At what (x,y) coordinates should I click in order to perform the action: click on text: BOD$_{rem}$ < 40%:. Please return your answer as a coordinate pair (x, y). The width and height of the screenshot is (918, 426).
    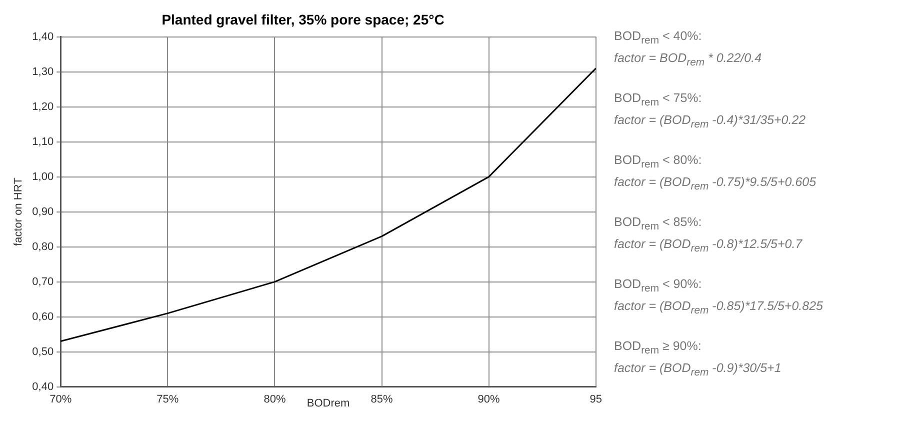
    Looking at the image, I should click on (658, 38).